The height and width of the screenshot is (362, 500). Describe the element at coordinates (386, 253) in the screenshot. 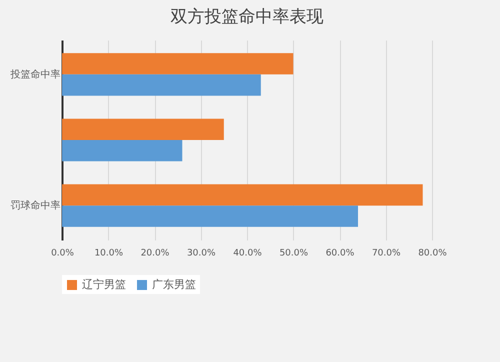

I see `x-tick-label: 70.0%` at that location.